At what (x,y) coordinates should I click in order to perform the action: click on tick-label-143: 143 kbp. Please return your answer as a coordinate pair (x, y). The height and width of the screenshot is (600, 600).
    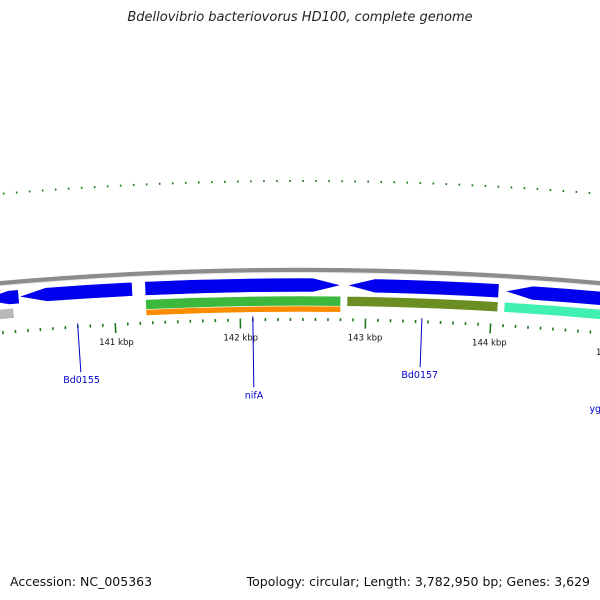
    Looking at the image, I should click on (365, 339).